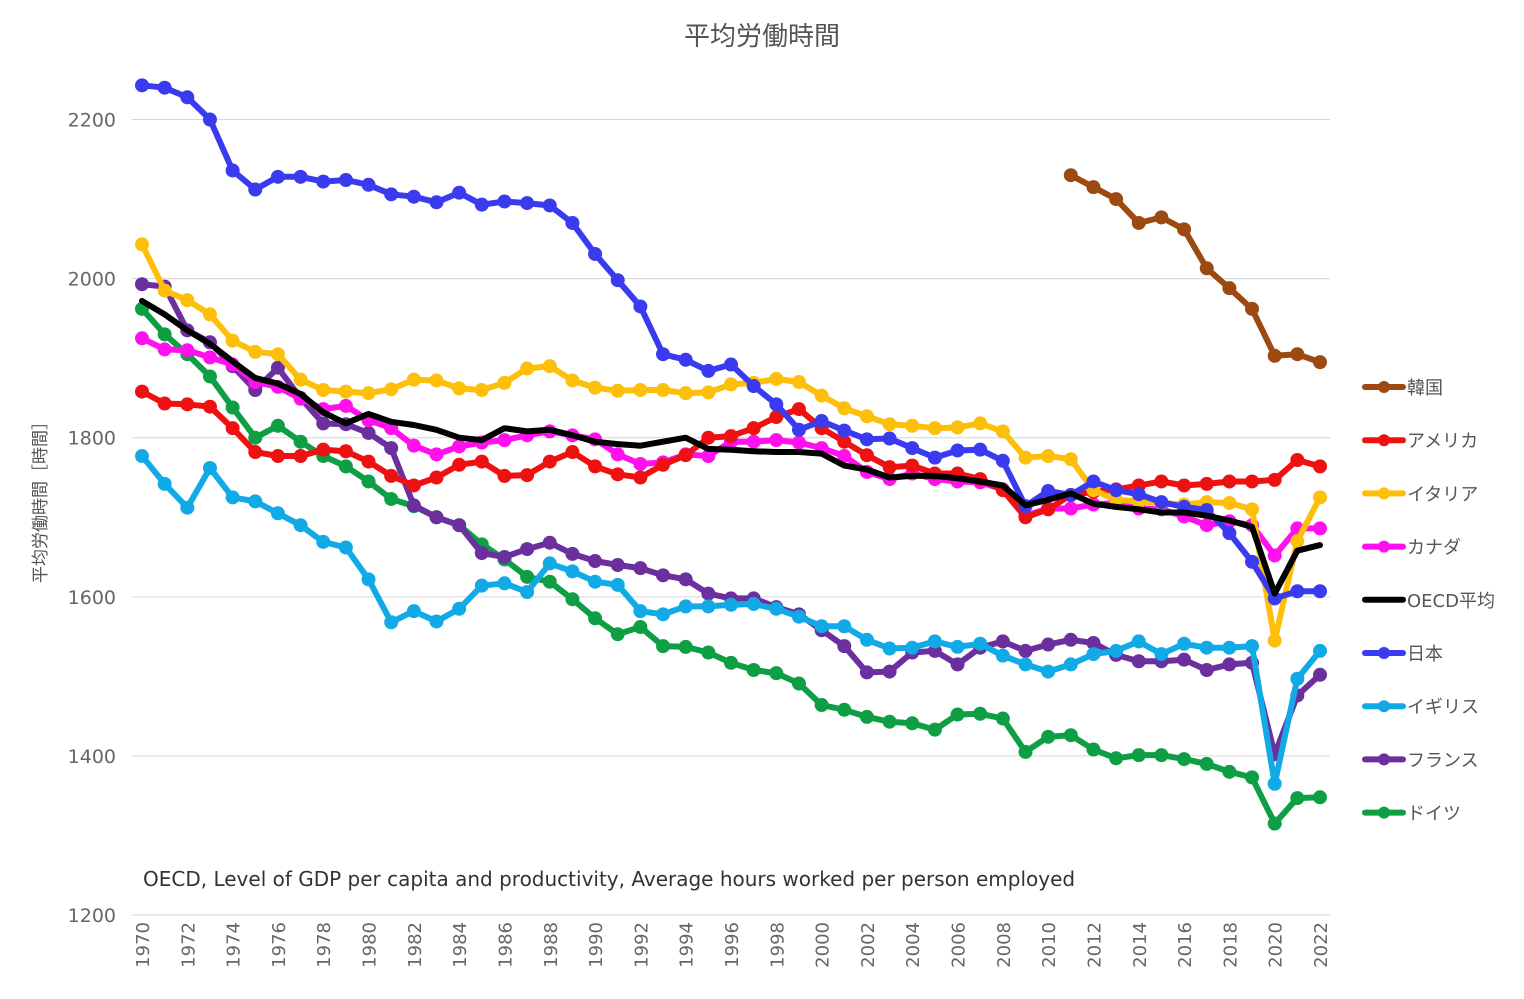 The image size is (1524, 999). What do you see at coordinates (1425, 654) in the screenshot?
I see `legend-label: 日本` at bounding box center [1425, 654].